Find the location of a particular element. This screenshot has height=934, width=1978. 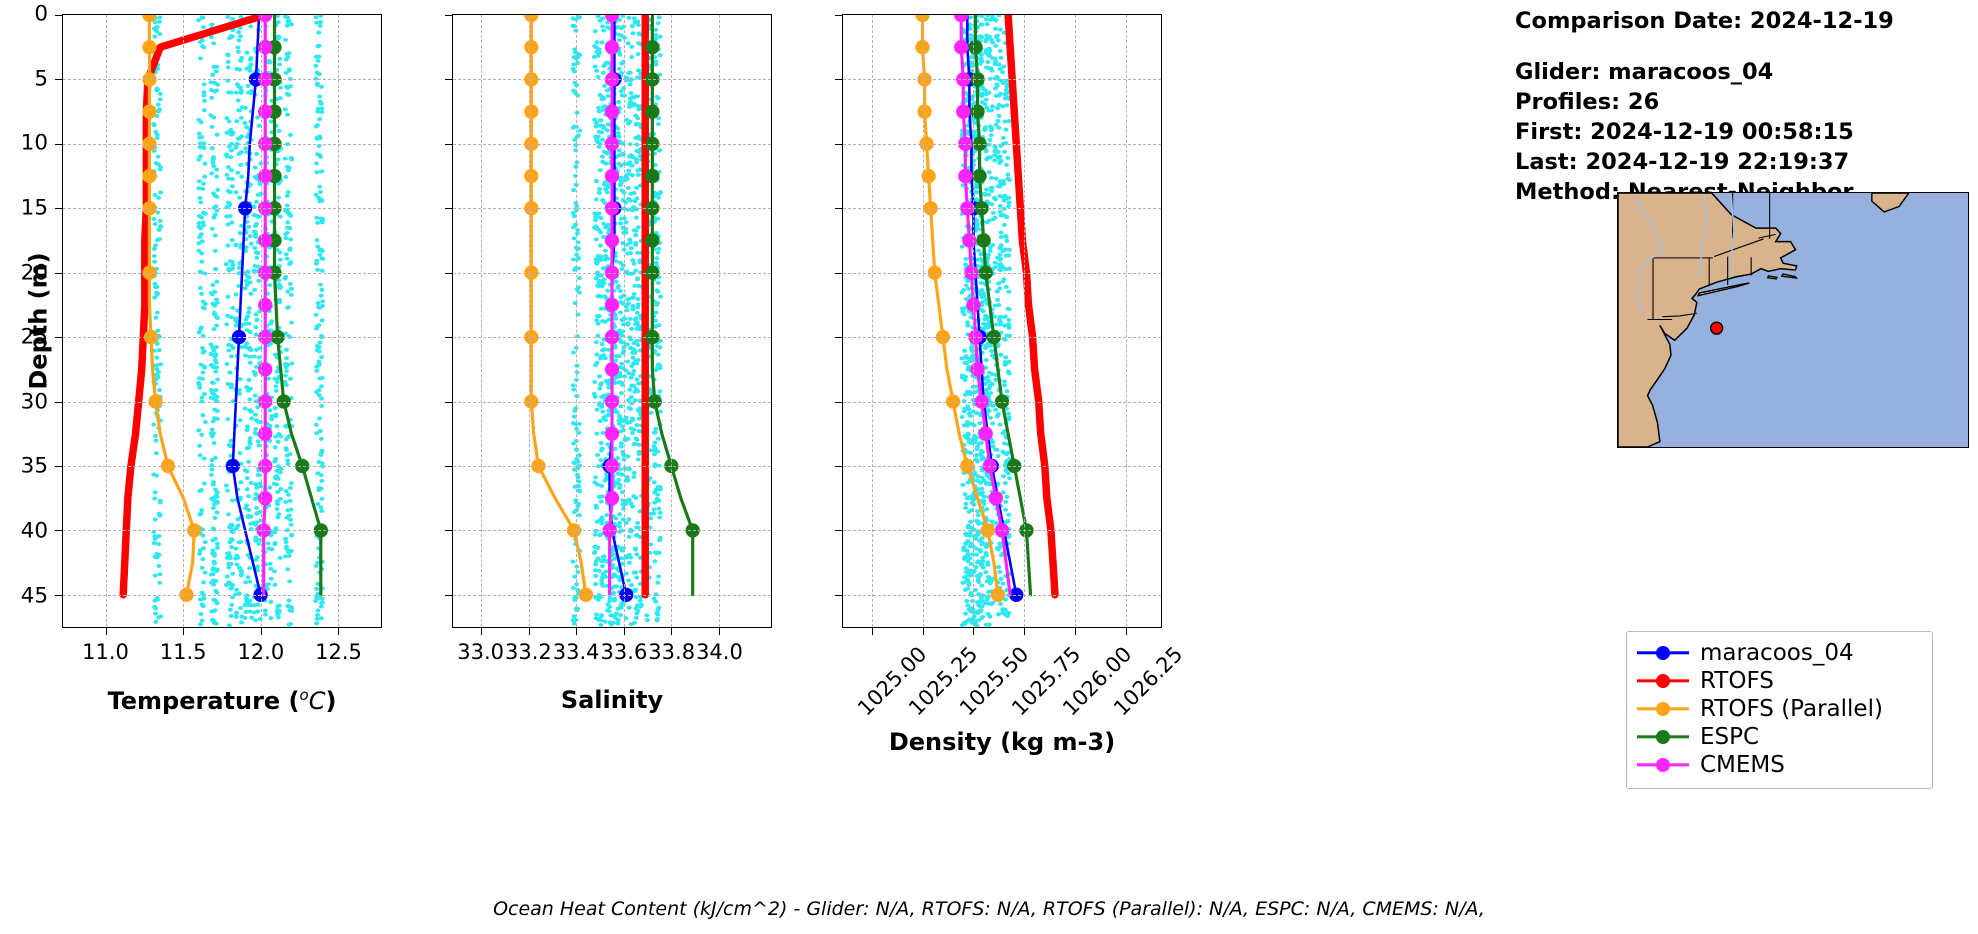

island is located at coordinates (1772, 277).